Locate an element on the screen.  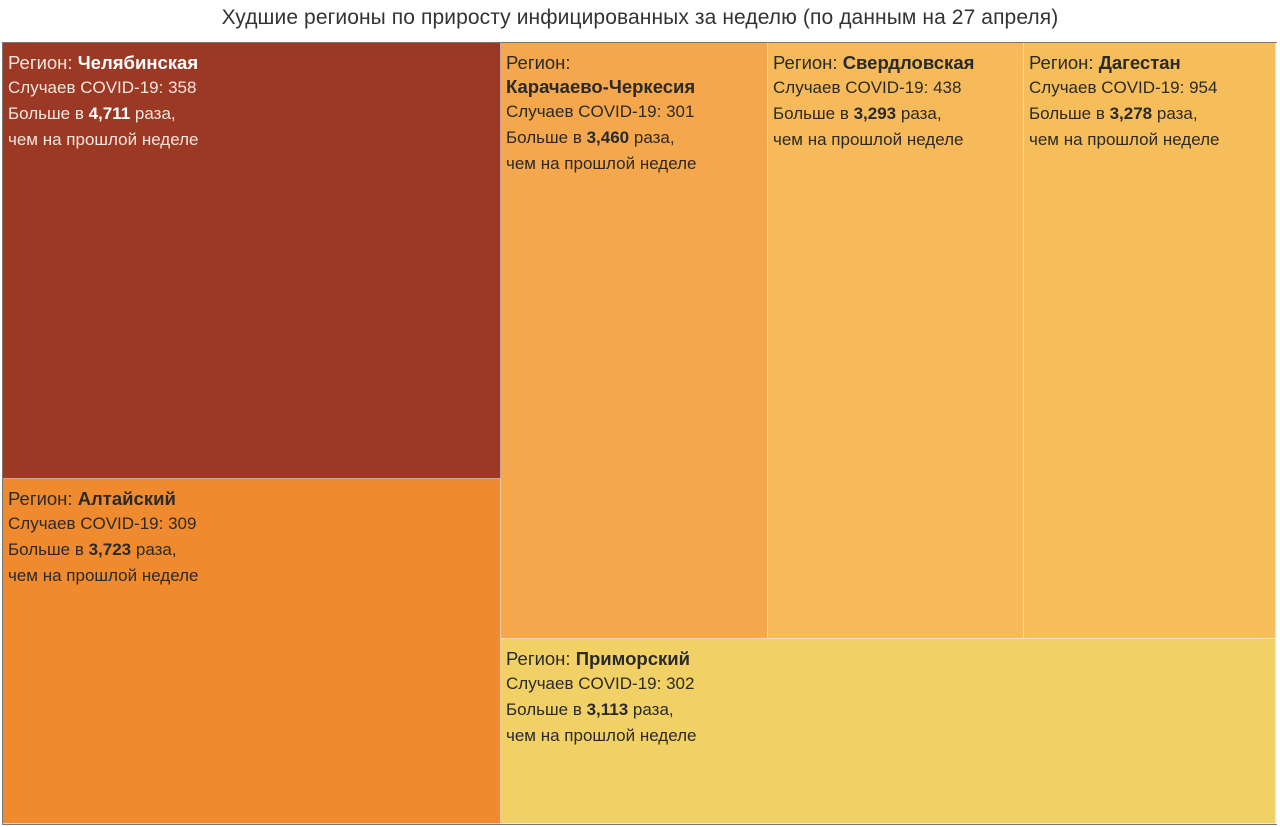
ratio-label: Больше в 3,113 раза, is located at coordinates (888, 710).